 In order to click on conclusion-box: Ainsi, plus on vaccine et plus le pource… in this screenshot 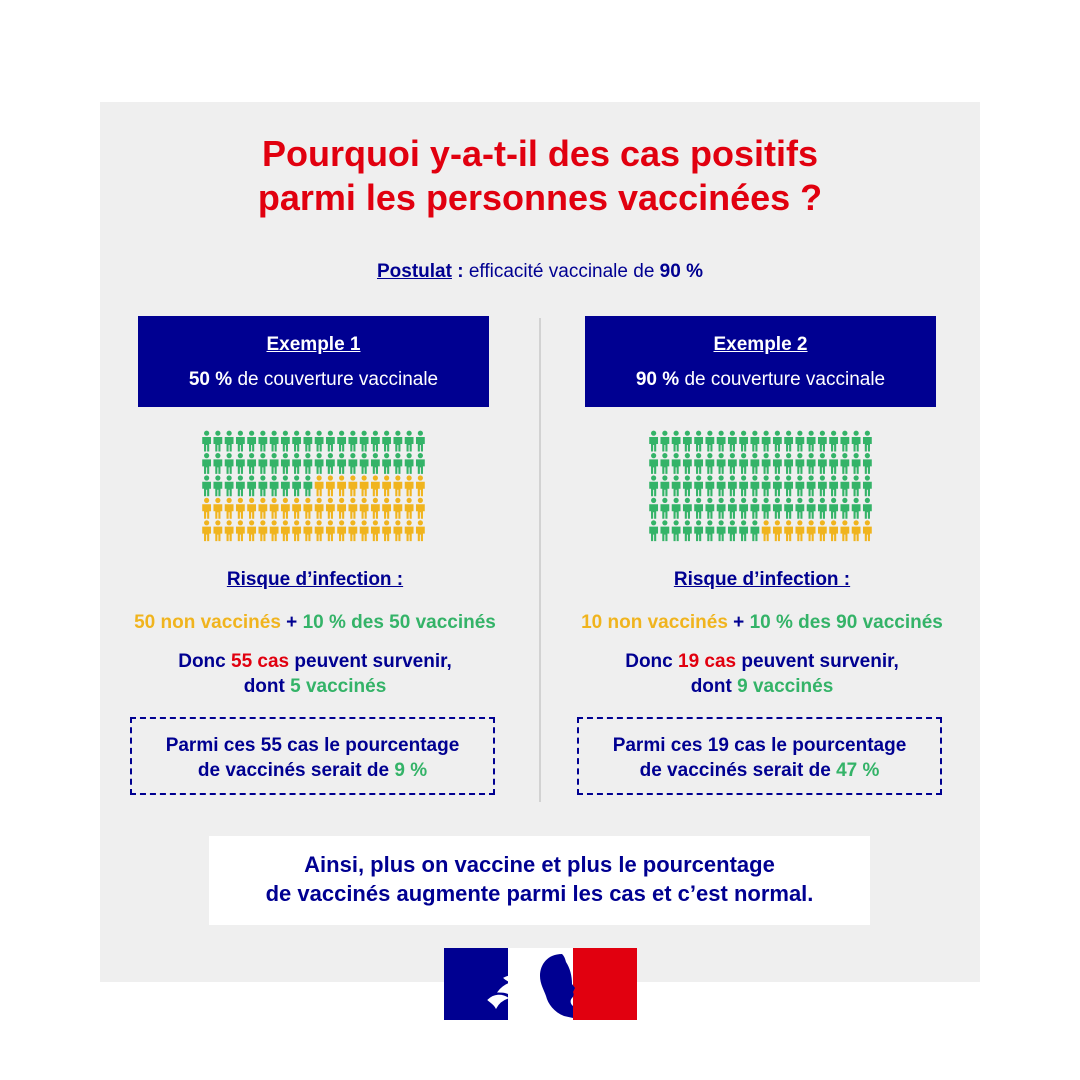, I will do `click(539, 880)`.